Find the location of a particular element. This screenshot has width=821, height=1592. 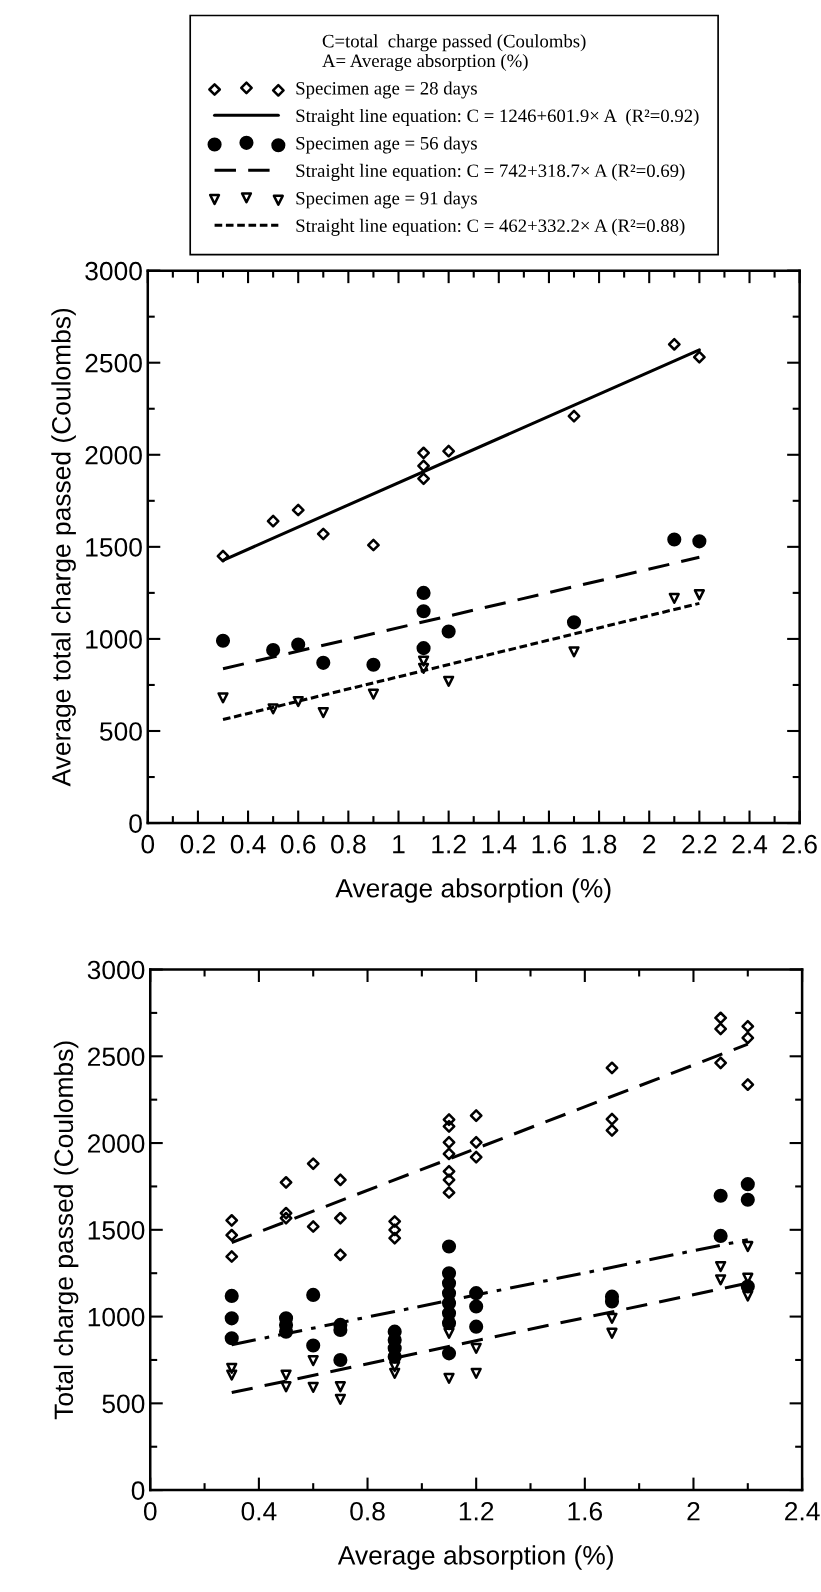

x-tick-label: 0.2 is located at coordinates (197, 844).